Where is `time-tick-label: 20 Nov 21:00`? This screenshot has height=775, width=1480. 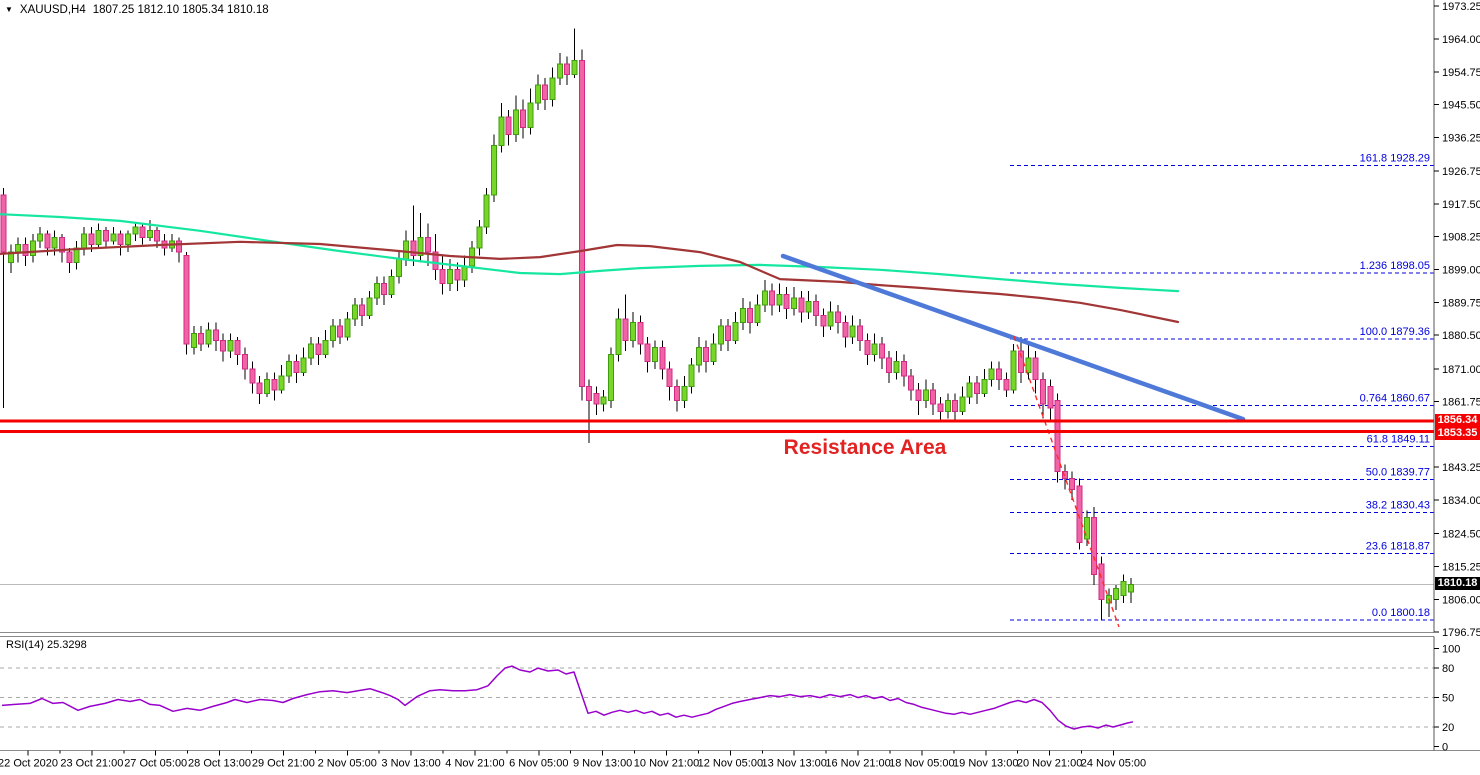
time-tick-label: 20 Nov 21:00 is located at coordinates (1049, 764).